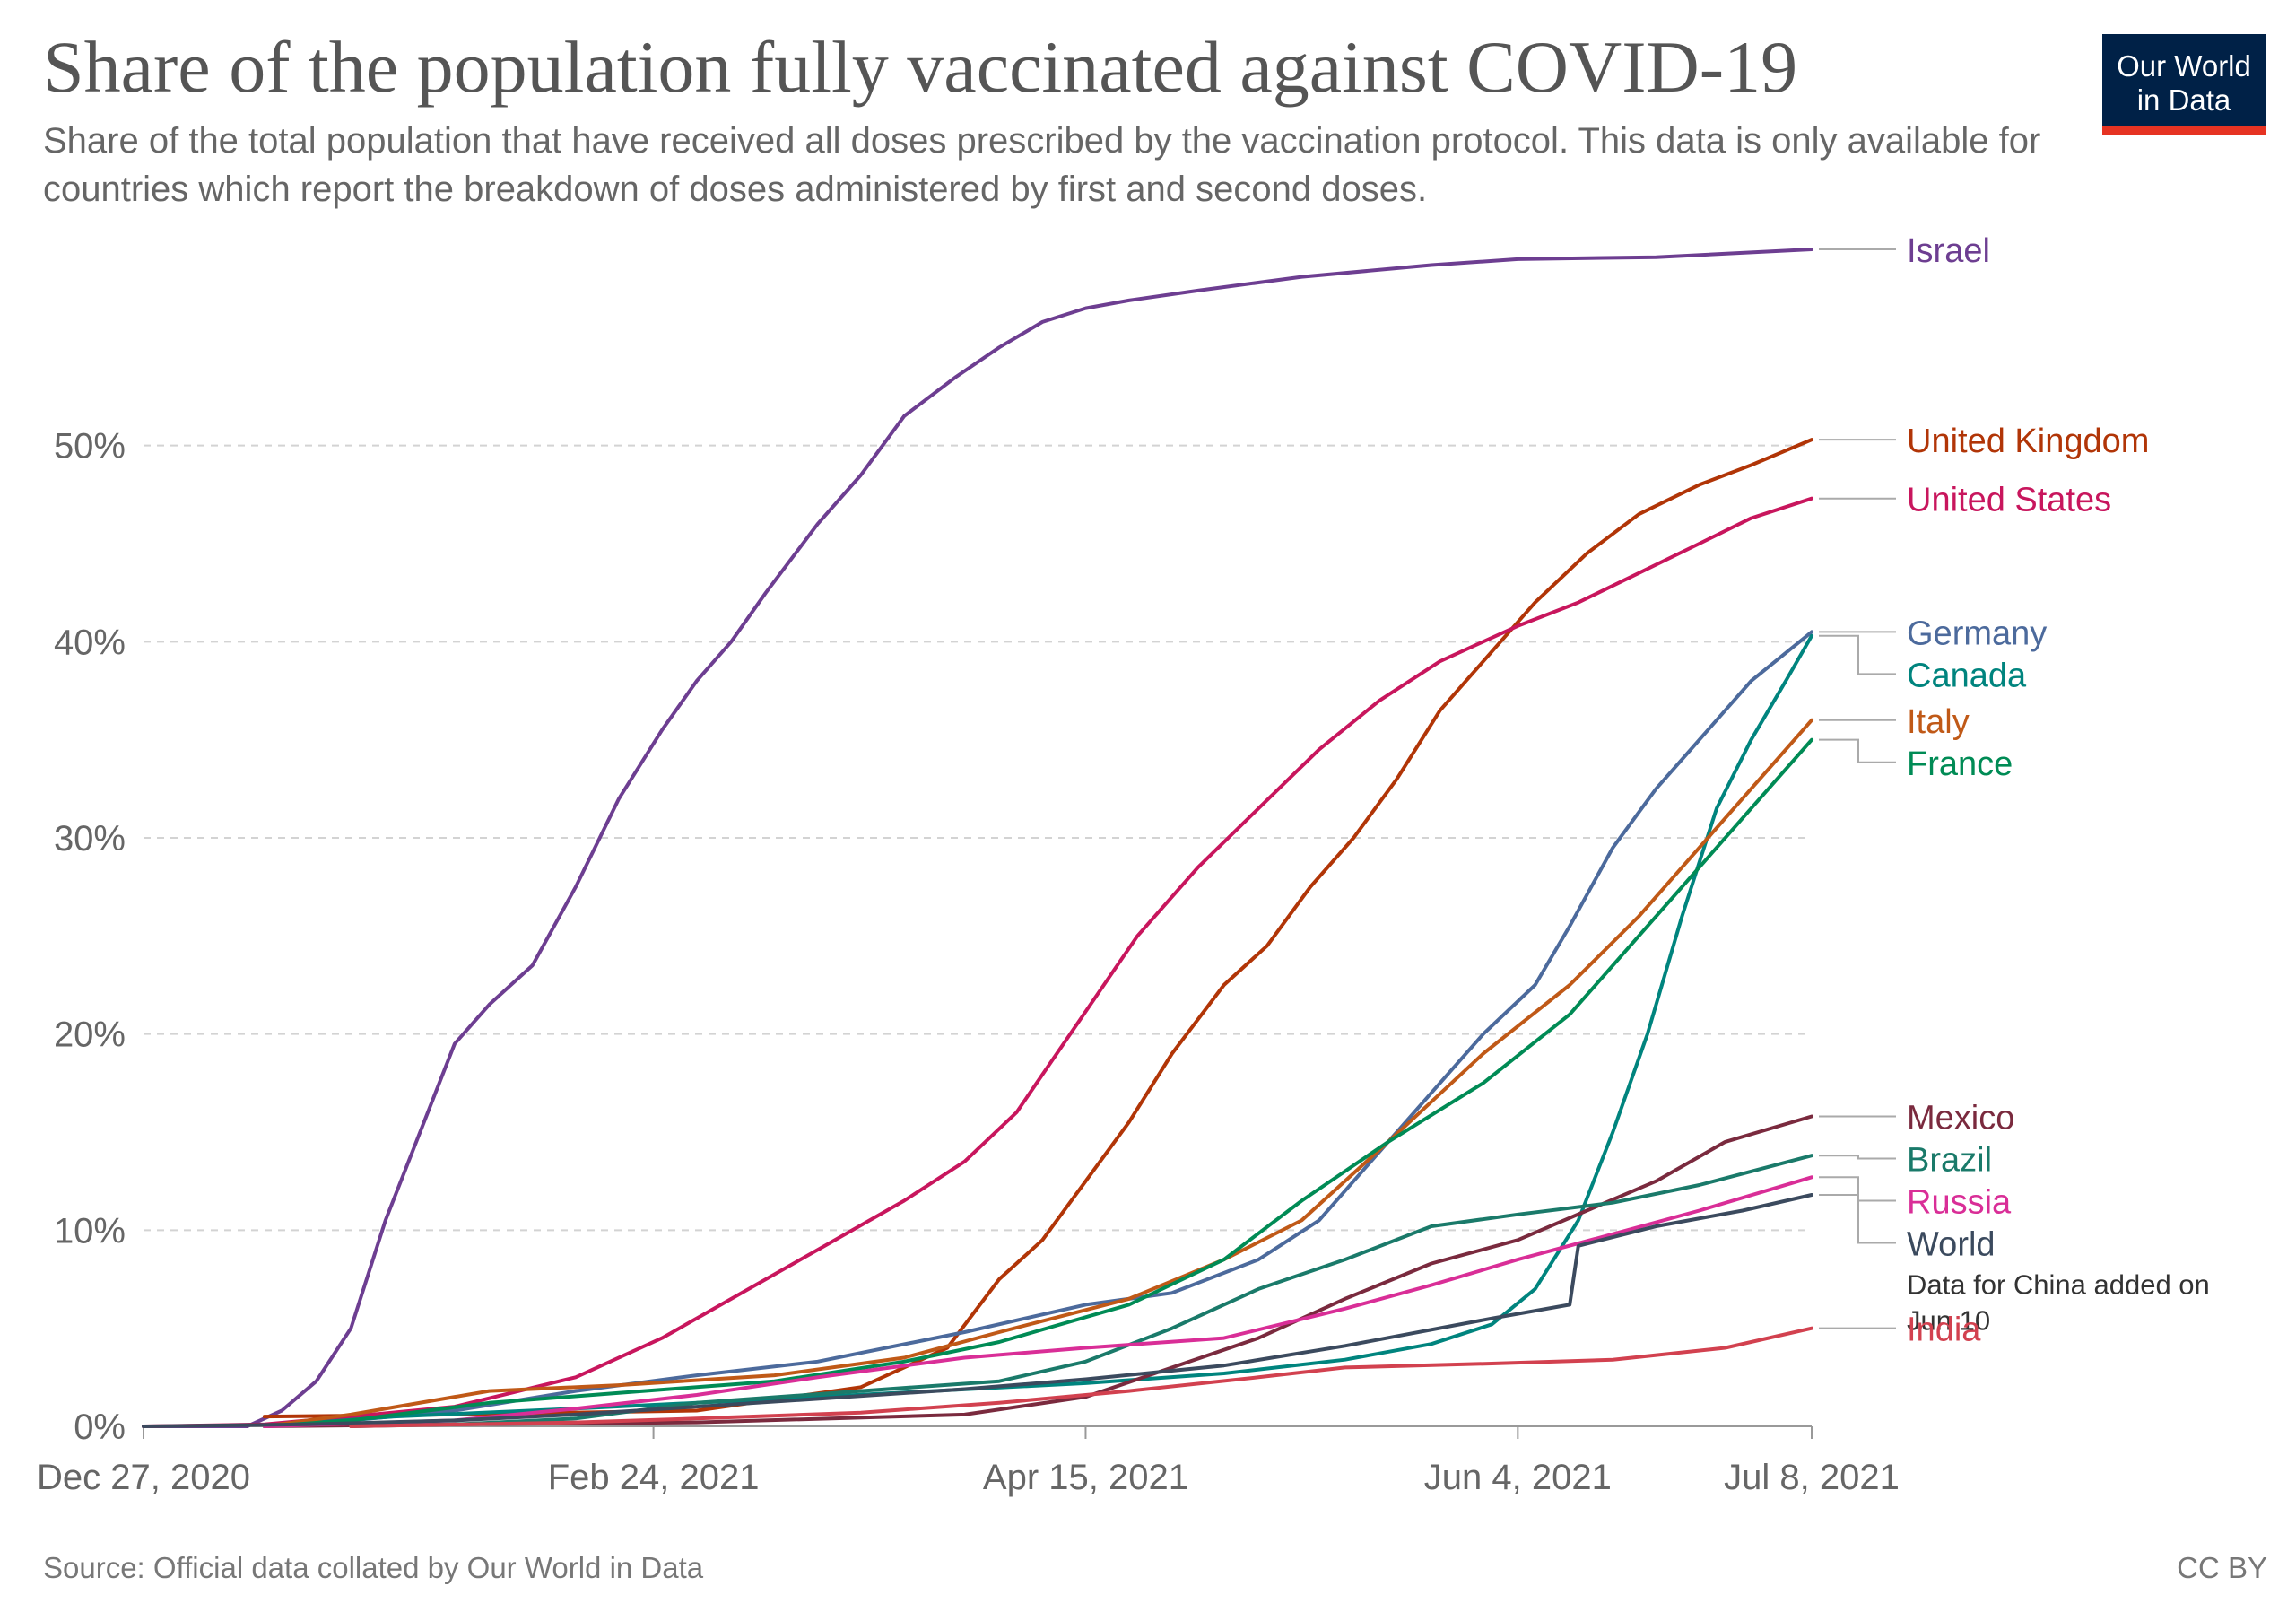 The height and width of the screenshot is (1621, 2296). I want to click on legend-label-united-kingdom: United Kingdom, so click(2028, 441).